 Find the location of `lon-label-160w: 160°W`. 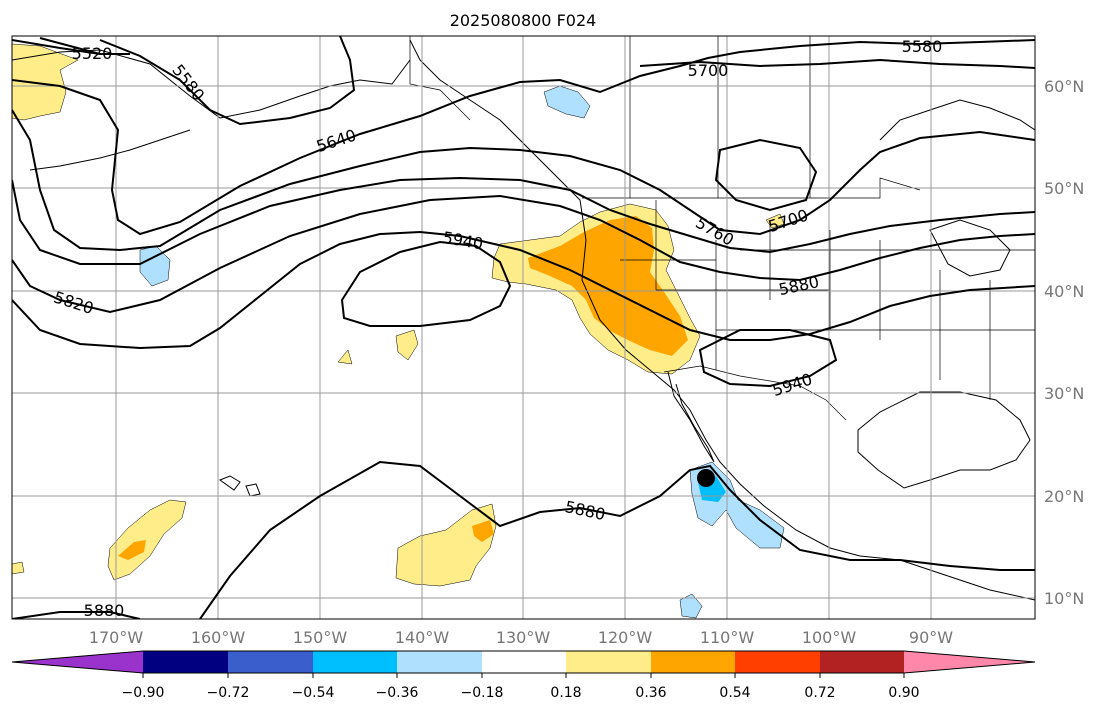

lon-label-160w: 160°W is located at coordinates (218, 637).